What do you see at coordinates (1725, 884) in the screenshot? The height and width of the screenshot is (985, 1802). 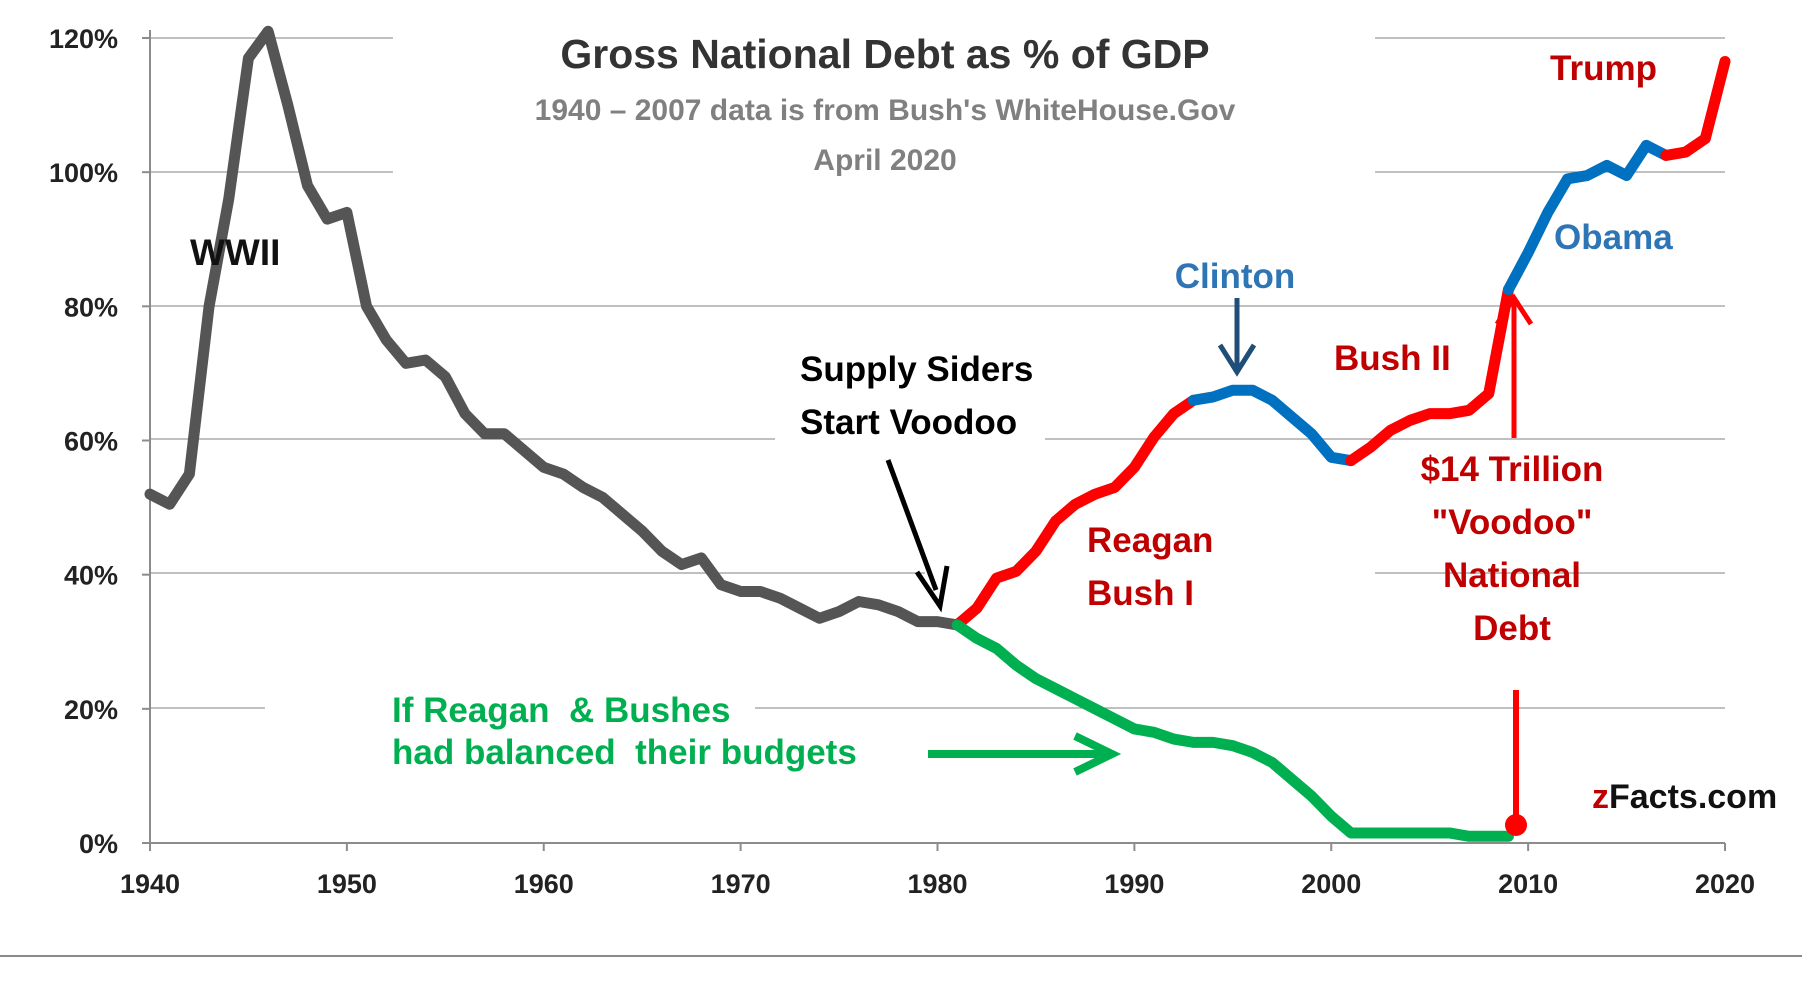 I see `x-tick-2020: 2020` at bounding box center [1725, 884].